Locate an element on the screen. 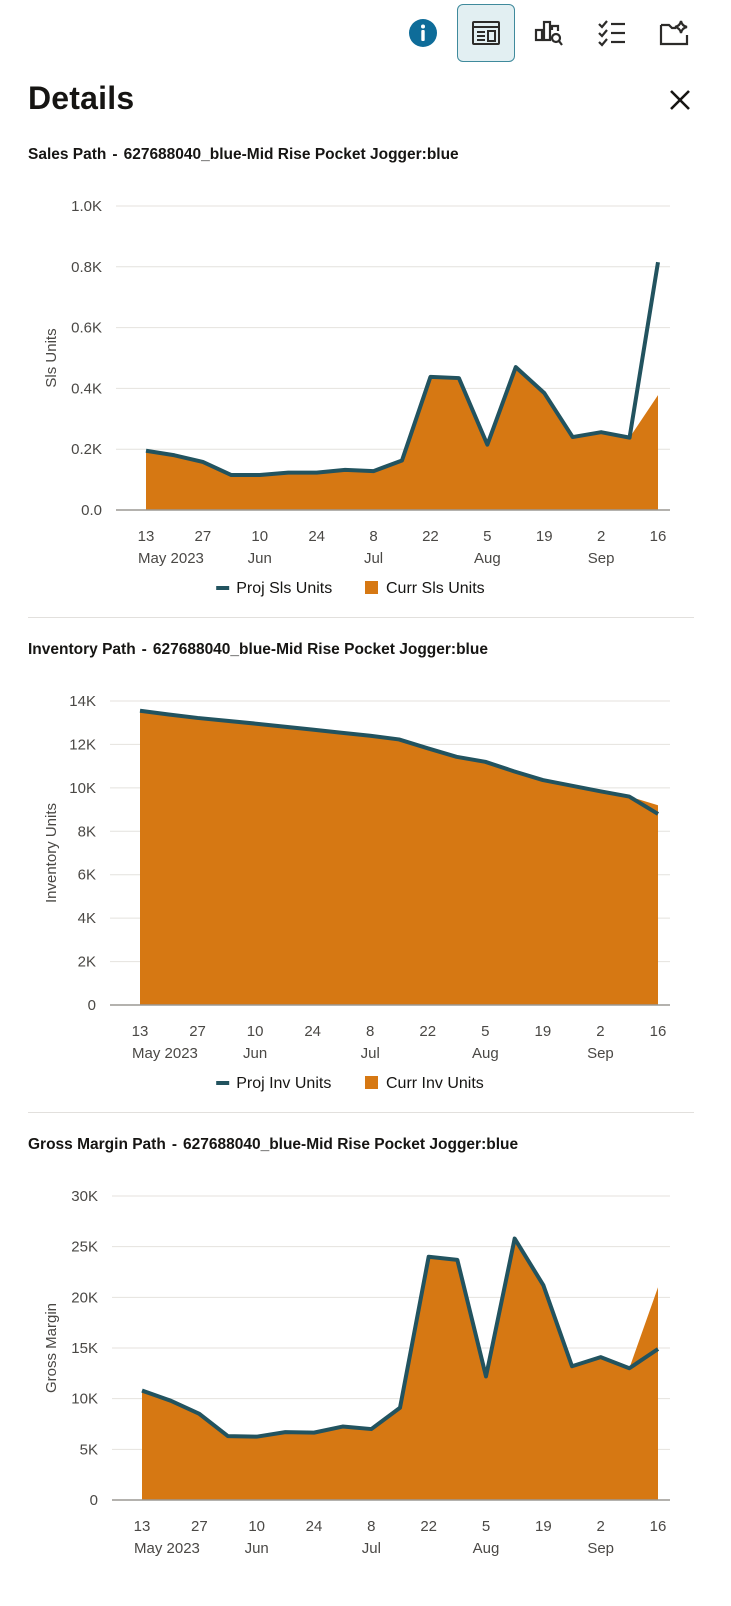 Image resolution: width=731 pixels, height=1606 pixels. info-icon is located at coordinates (423, 33).